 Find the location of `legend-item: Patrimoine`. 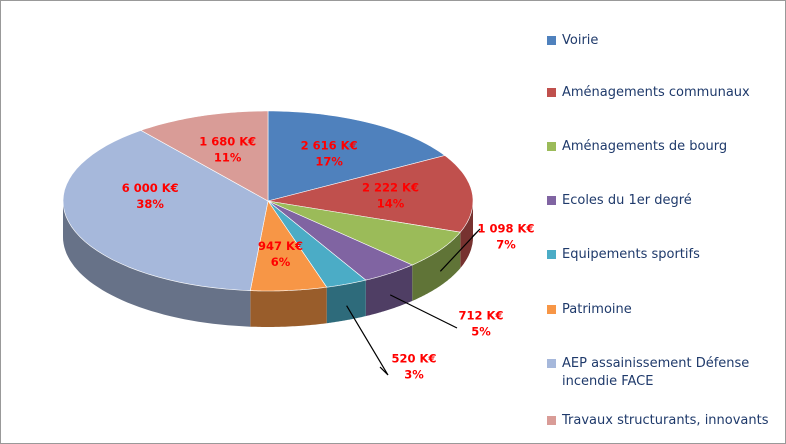

legend-item: Patrimoine is located at coordinates (662, 310).